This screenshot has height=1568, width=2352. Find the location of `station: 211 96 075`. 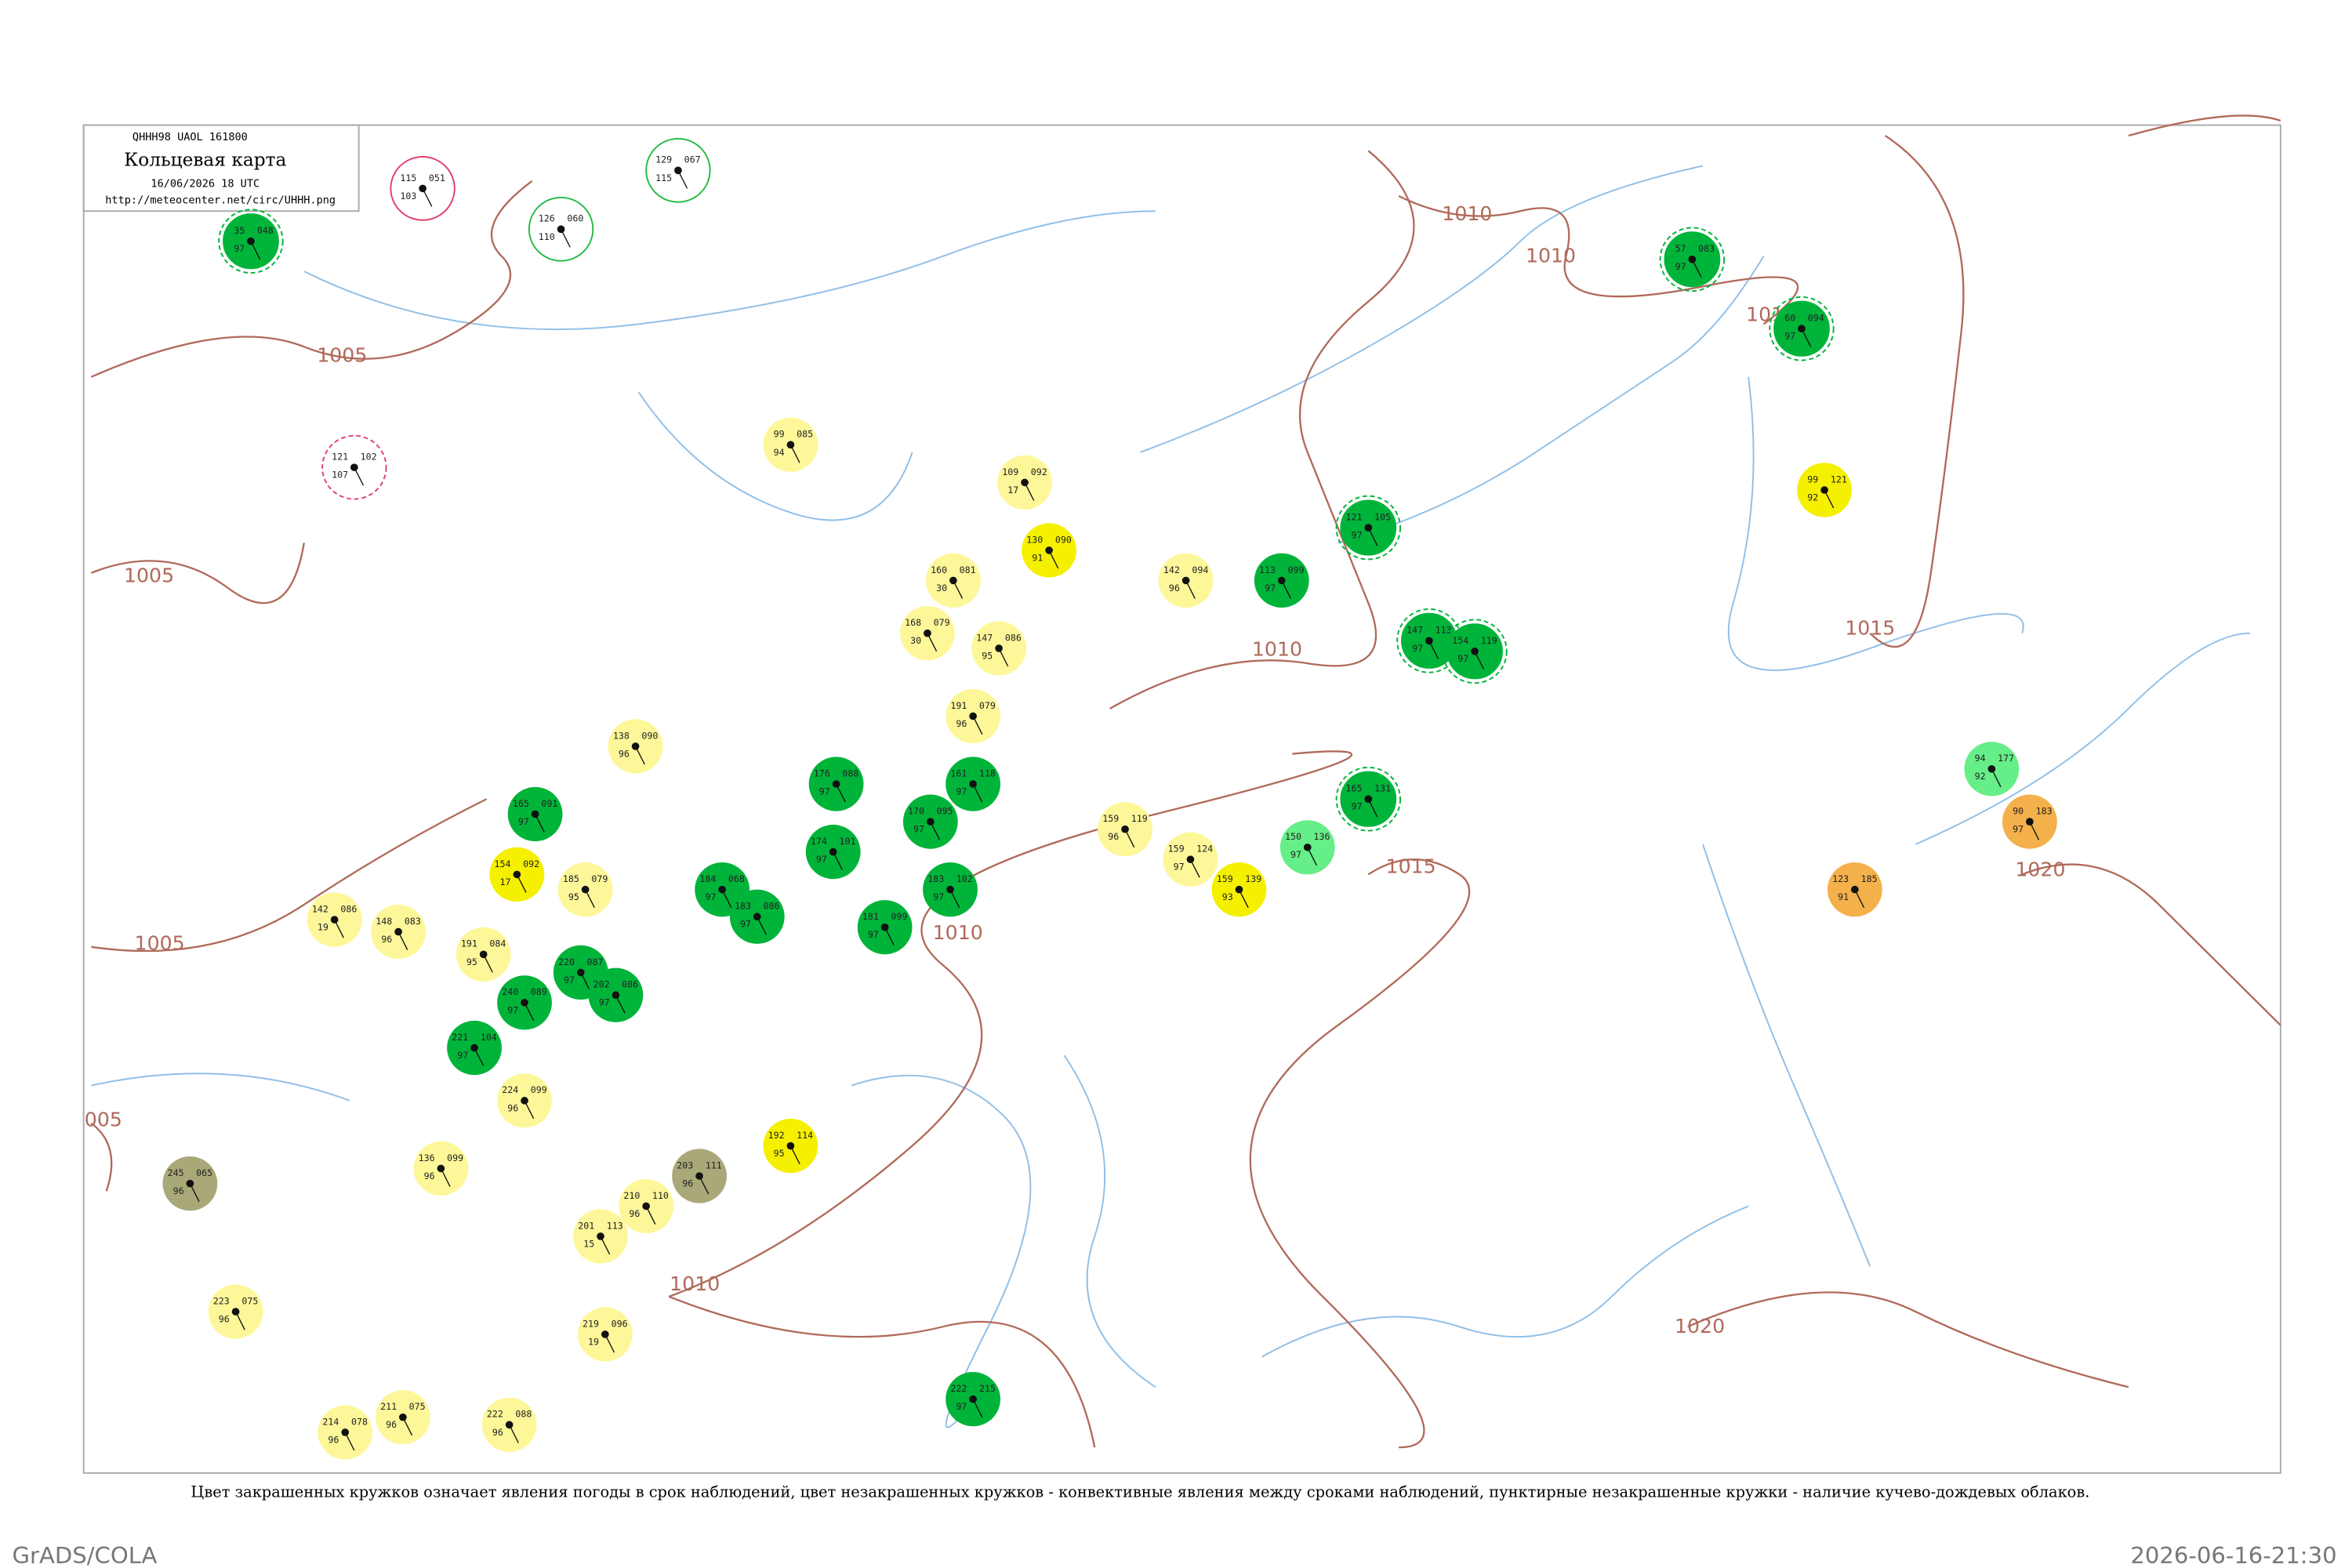

station: 211 96 075 is located at coordinates (402, 1417).